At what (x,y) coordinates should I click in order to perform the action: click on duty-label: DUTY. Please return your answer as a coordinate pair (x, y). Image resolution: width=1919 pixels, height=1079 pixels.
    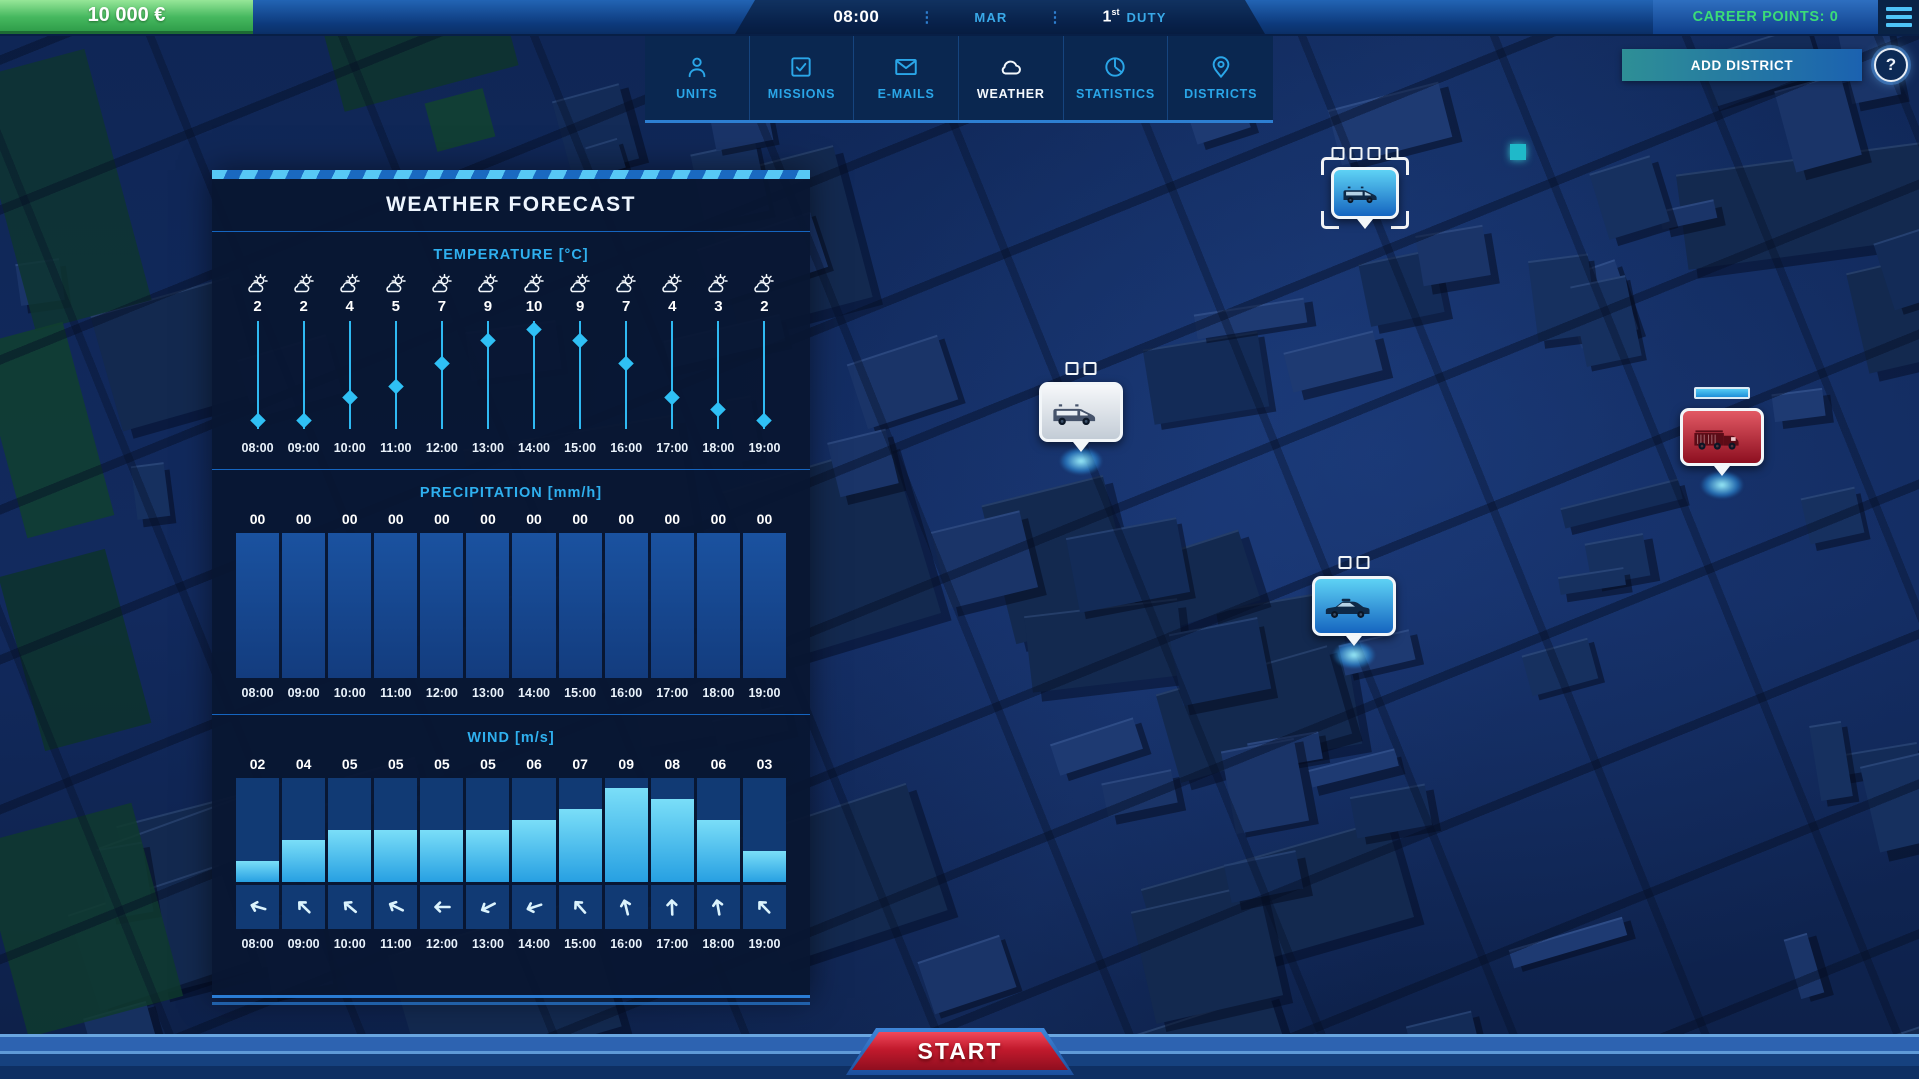
    Looking at the image, I should click on (1146, 17).